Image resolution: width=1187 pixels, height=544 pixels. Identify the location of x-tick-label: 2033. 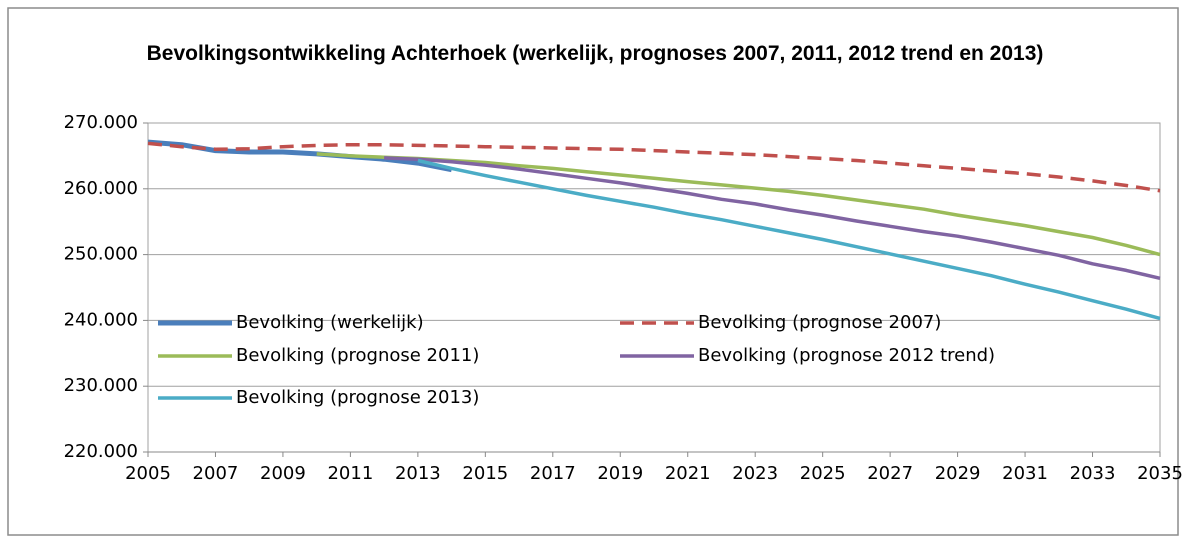
(1093, 473).